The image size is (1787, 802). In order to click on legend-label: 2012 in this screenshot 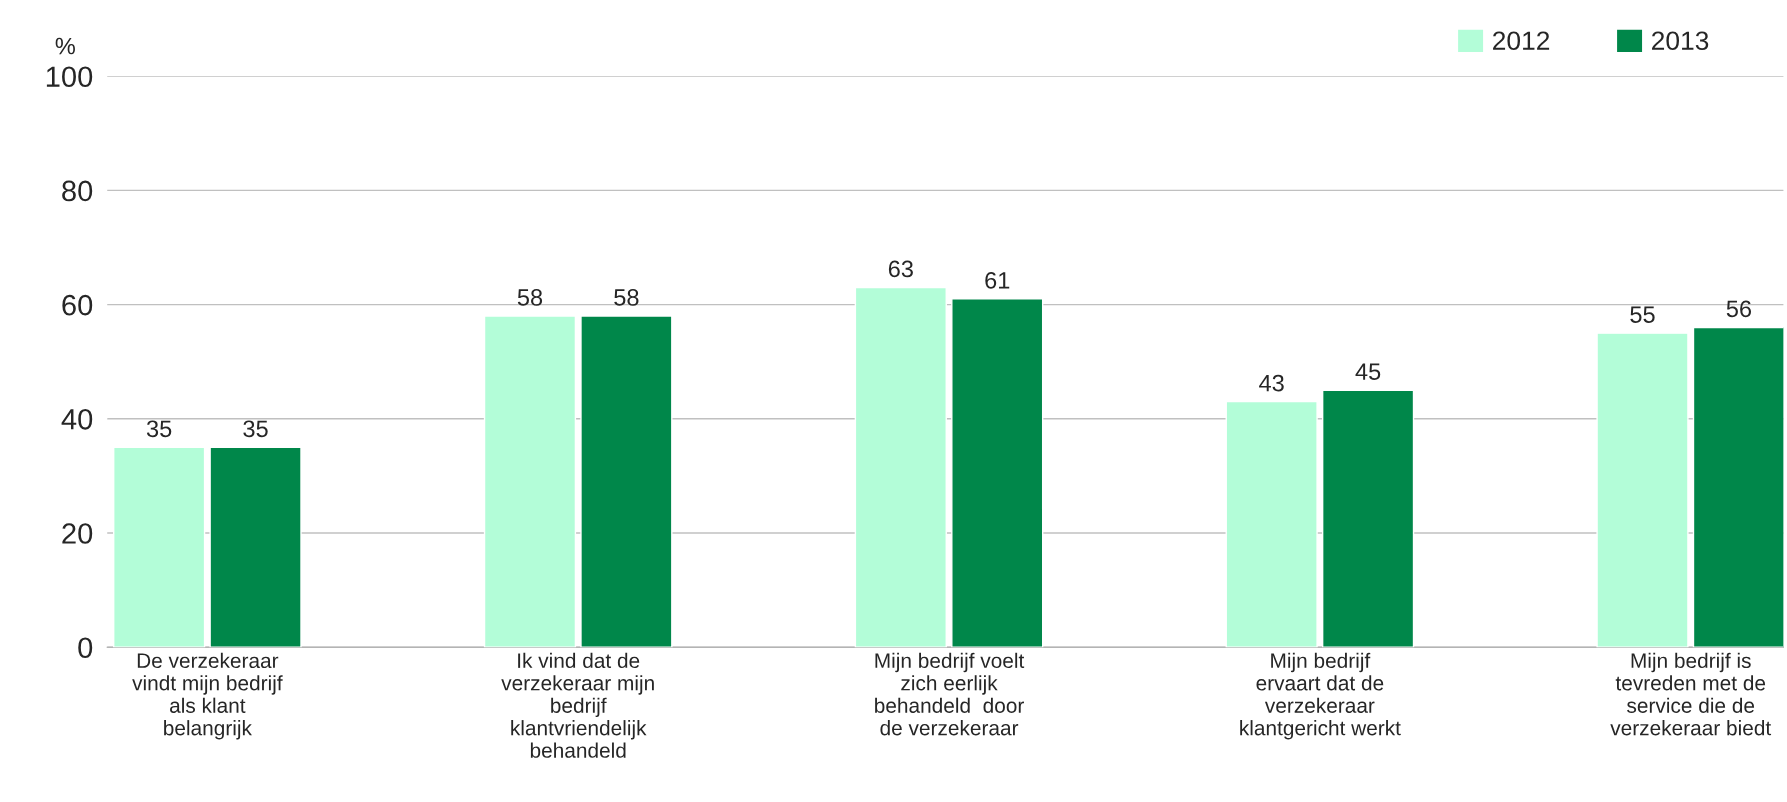, I will do `click(1521, 41)`.